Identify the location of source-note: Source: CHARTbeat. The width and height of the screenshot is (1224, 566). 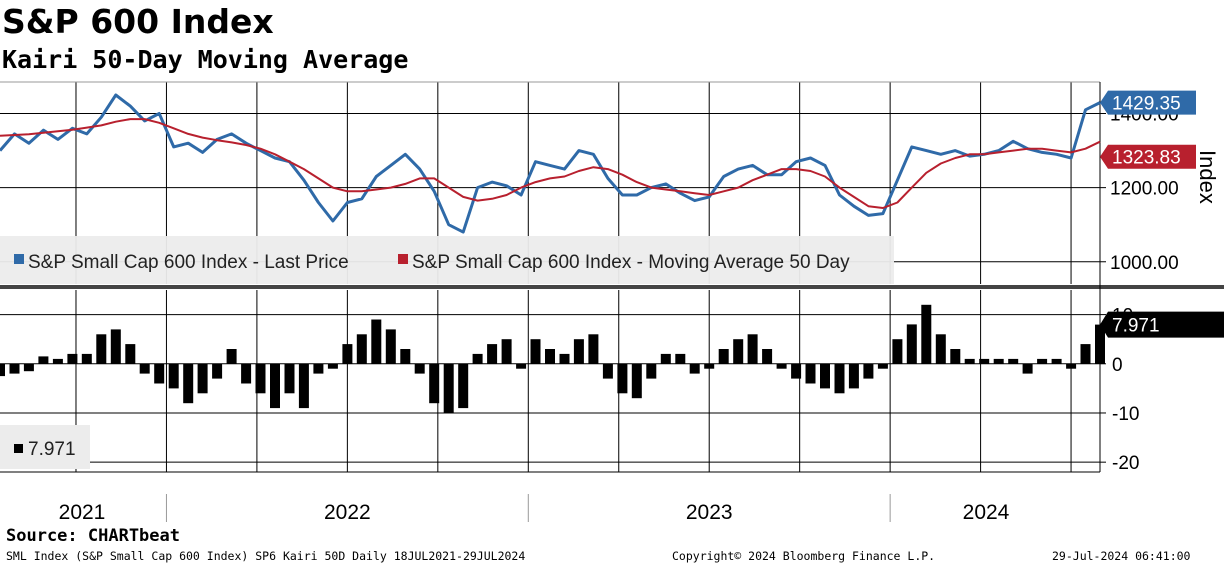
(93, 536).